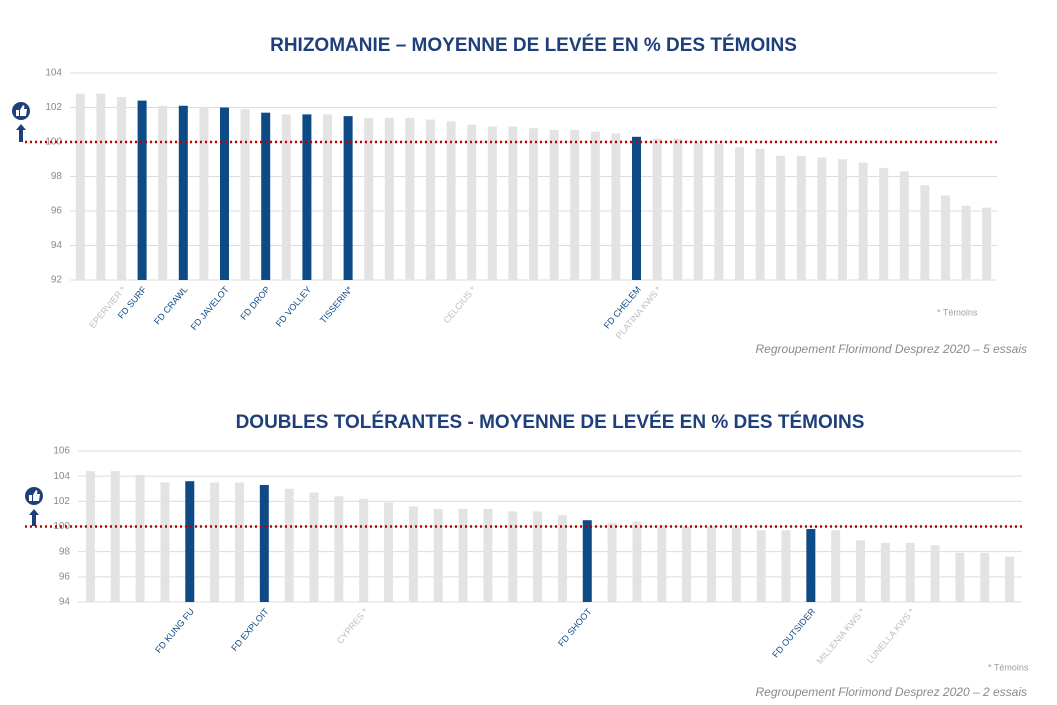  I want to click on x-tick-label: FD SHOOT, so click(575, 627).